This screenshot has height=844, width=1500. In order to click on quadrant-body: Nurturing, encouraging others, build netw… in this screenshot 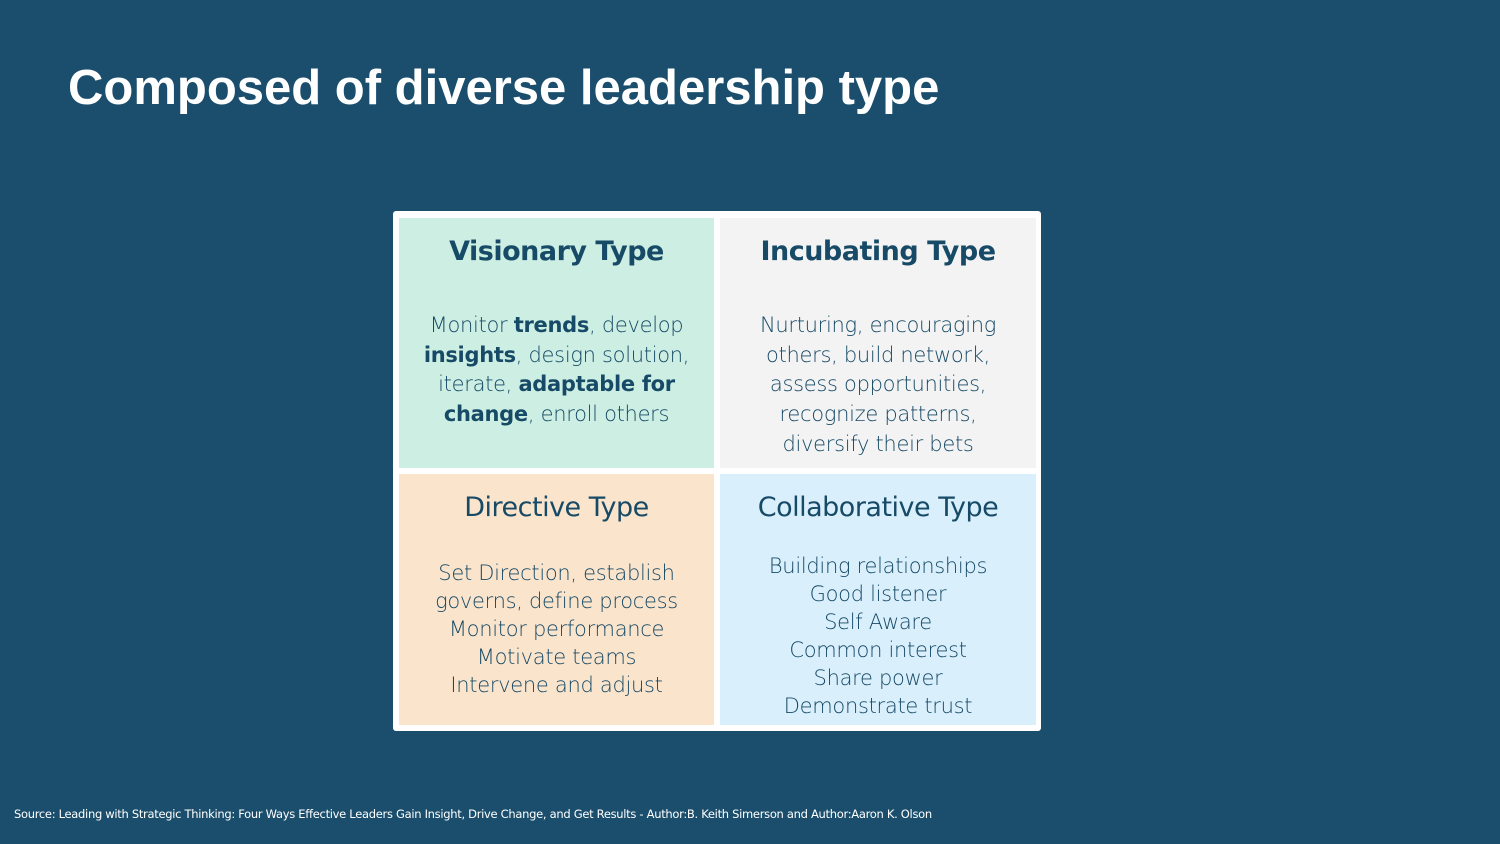, I will do `click(878, 385)`.